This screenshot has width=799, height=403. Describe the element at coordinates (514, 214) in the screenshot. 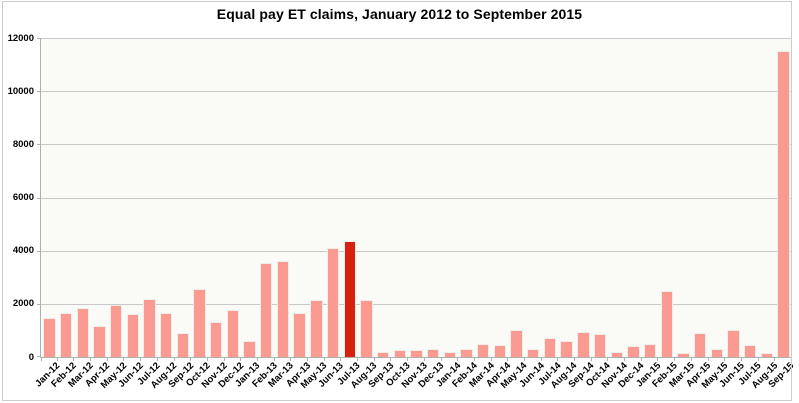

I see `bar-slot-May-14: May-14` at that location.